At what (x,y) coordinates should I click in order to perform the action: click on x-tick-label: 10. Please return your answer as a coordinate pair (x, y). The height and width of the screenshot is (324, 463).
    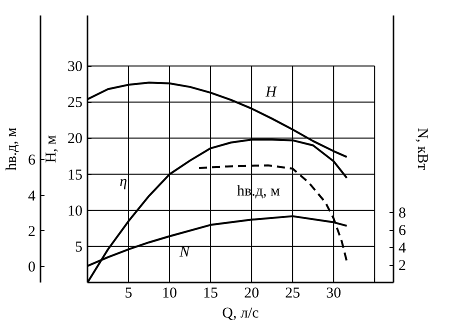
    Looking at the image, I should click on (170, 294).